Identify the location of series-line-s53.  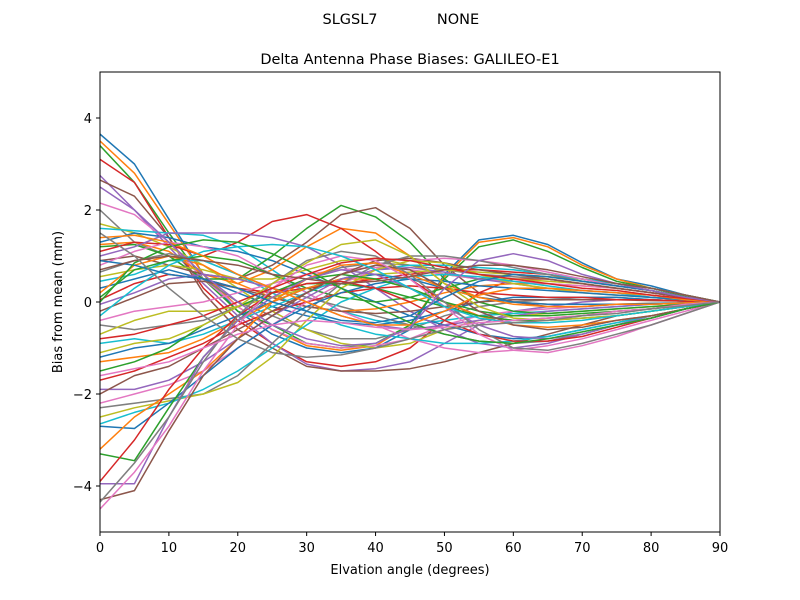
(410, 292).